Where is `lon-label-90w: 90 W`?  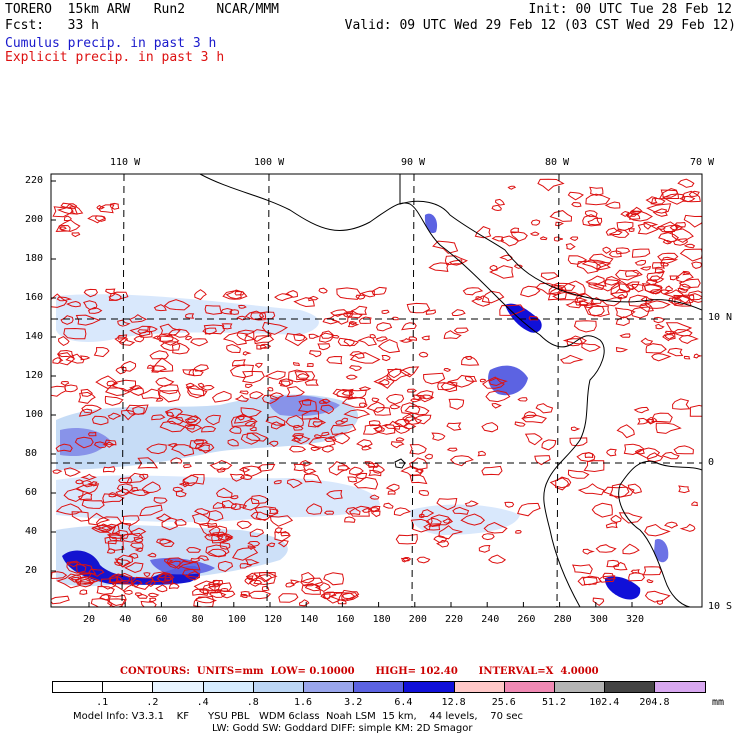 lon-label-90w: 90 W is located at coordinates (413, 162).